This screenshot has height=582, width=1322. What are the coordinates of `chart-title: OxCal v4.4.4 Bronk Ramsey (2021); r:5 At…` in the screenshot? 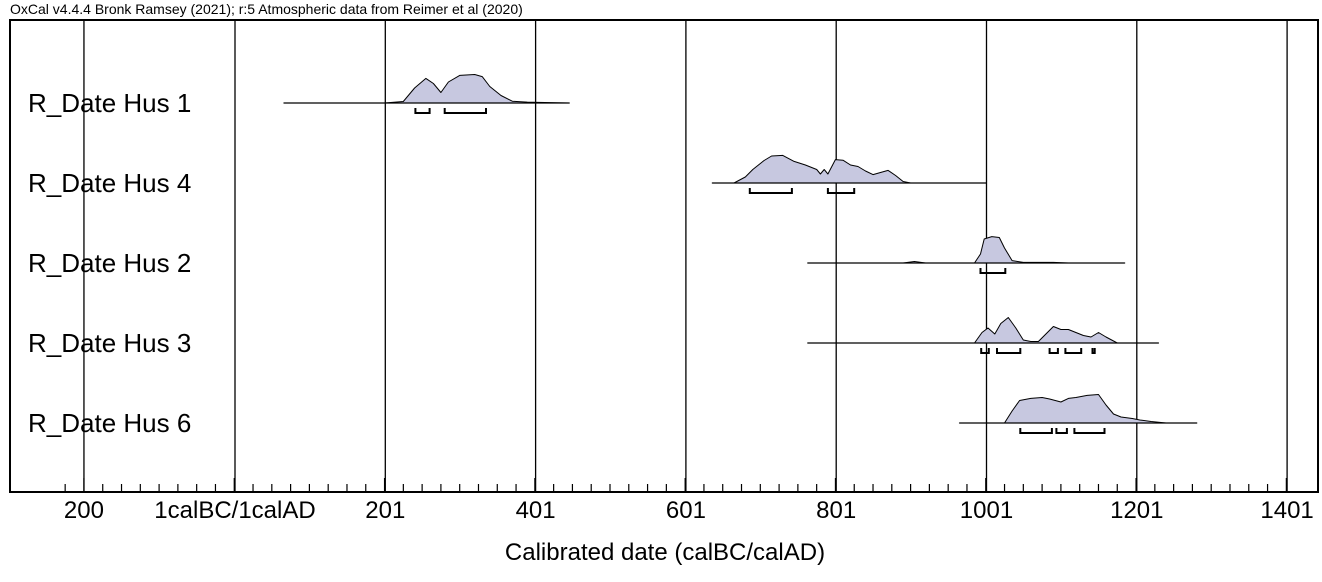 It's located at (266, 9).